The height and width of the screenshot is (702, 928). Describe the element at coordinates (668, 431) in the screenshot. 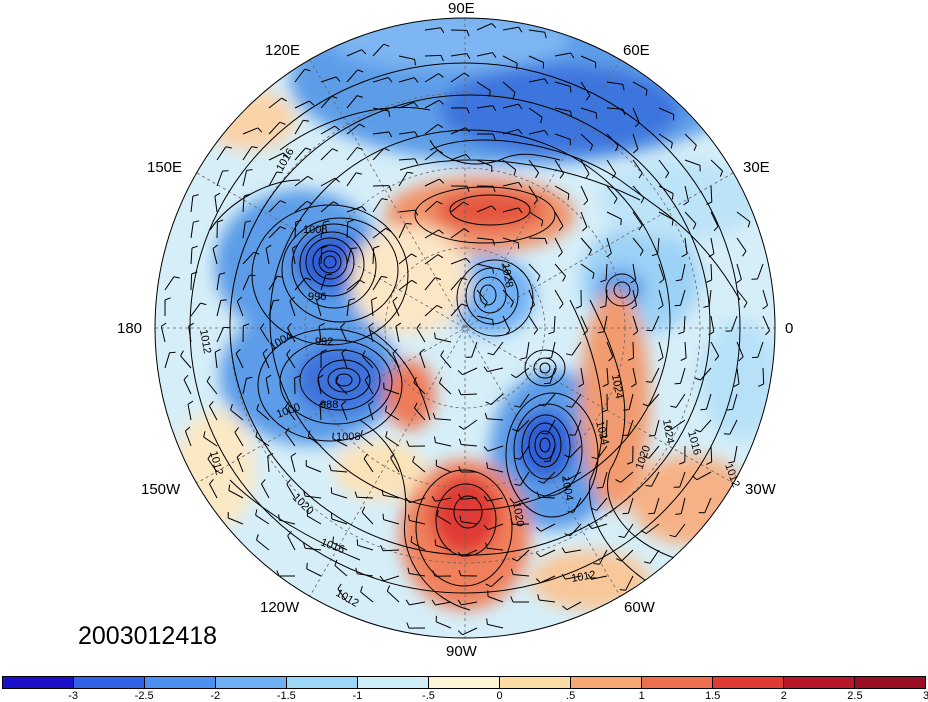

I see `contour-label: 1024` at that location.